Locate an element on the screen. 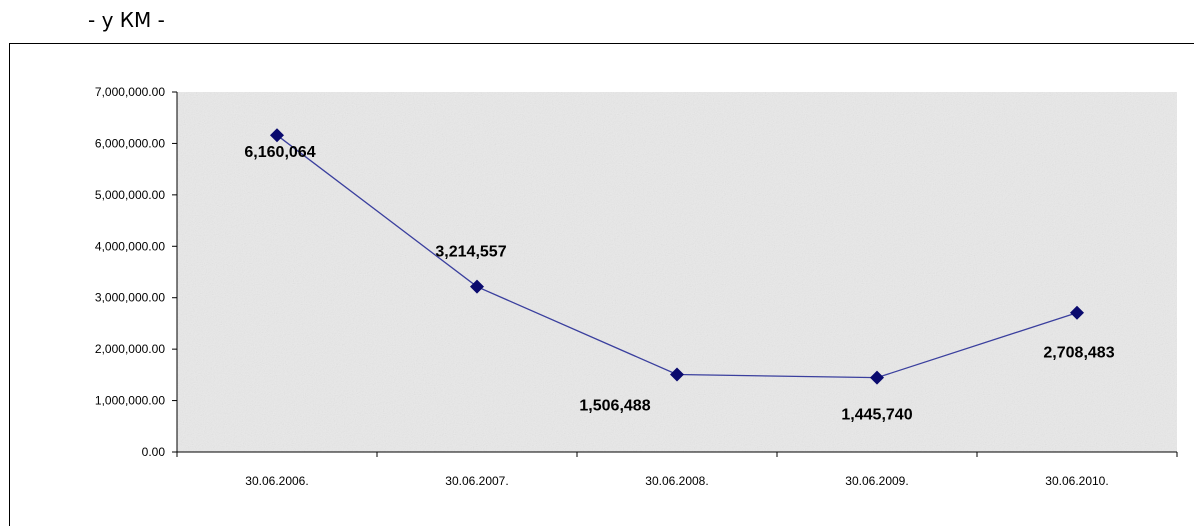  x-tick-label: 30.06.2010. is located at coordinates (1076, 481).